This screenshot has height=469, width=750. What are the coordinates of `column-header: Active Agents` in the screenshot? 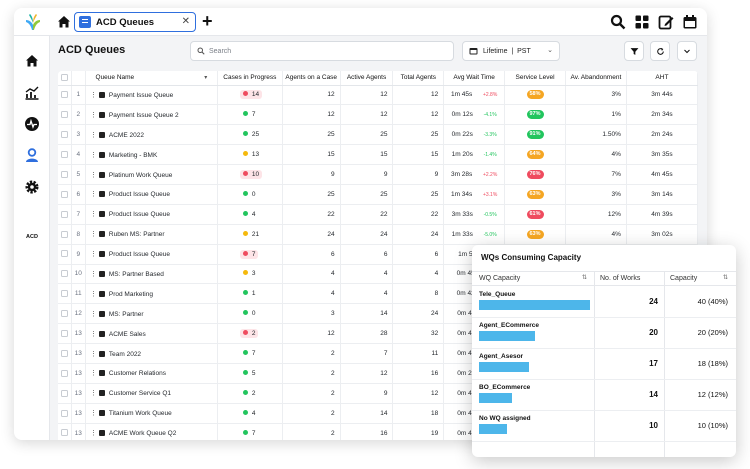 It's located at (367, 78).